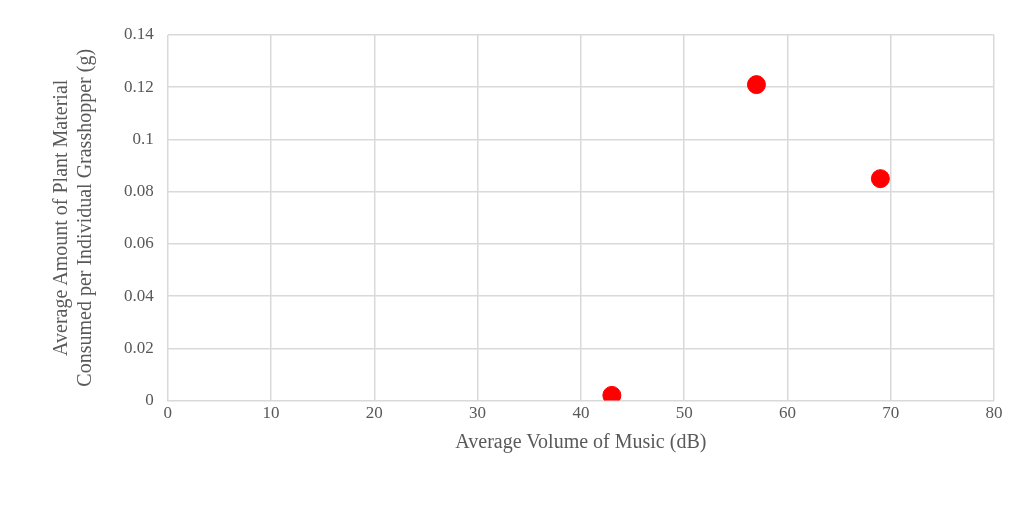 The width and height of the screenshot is (1024, 519). What do you see at coordinates (891, 413) in the screenshot?
I see `x-tick-label: 70` at bounding box center [891, 413].